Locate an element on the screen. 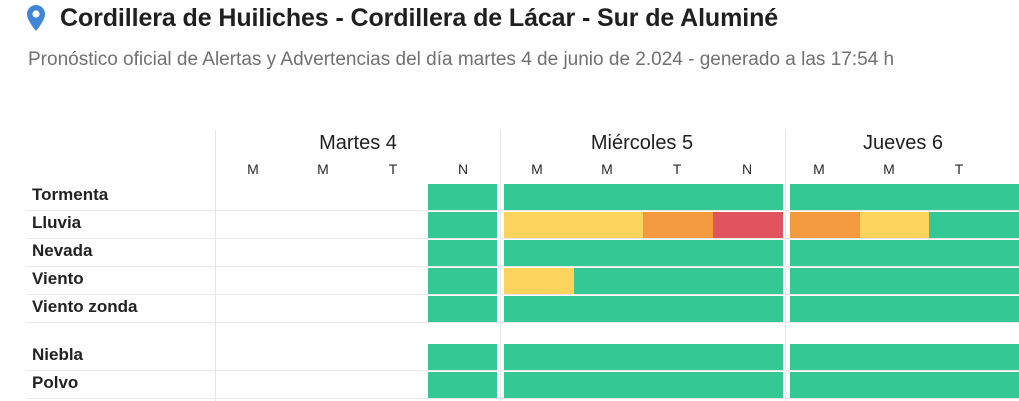 The width and height of the screenshot is (1019, 401). phenomenon-label: Viento zonda is located at coordinates (85, 306).